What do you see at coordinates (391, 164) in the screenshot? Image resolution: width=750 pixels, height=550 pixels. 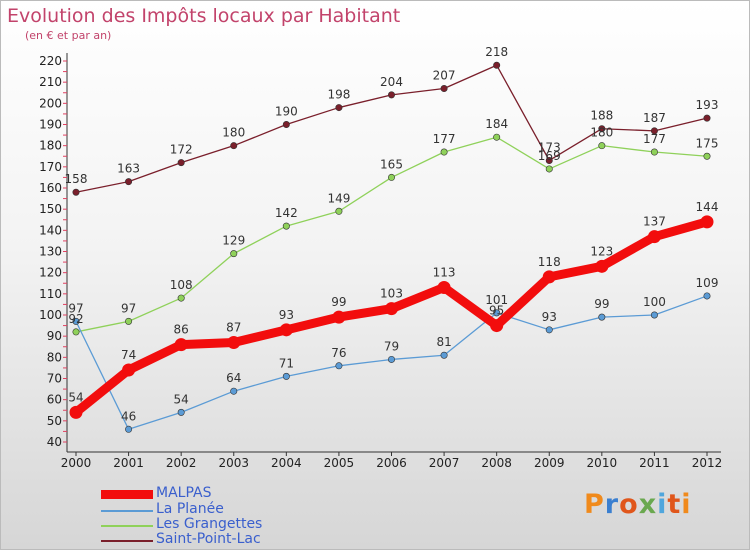 I see `data-label: 165` at bounding box center [391, 164].